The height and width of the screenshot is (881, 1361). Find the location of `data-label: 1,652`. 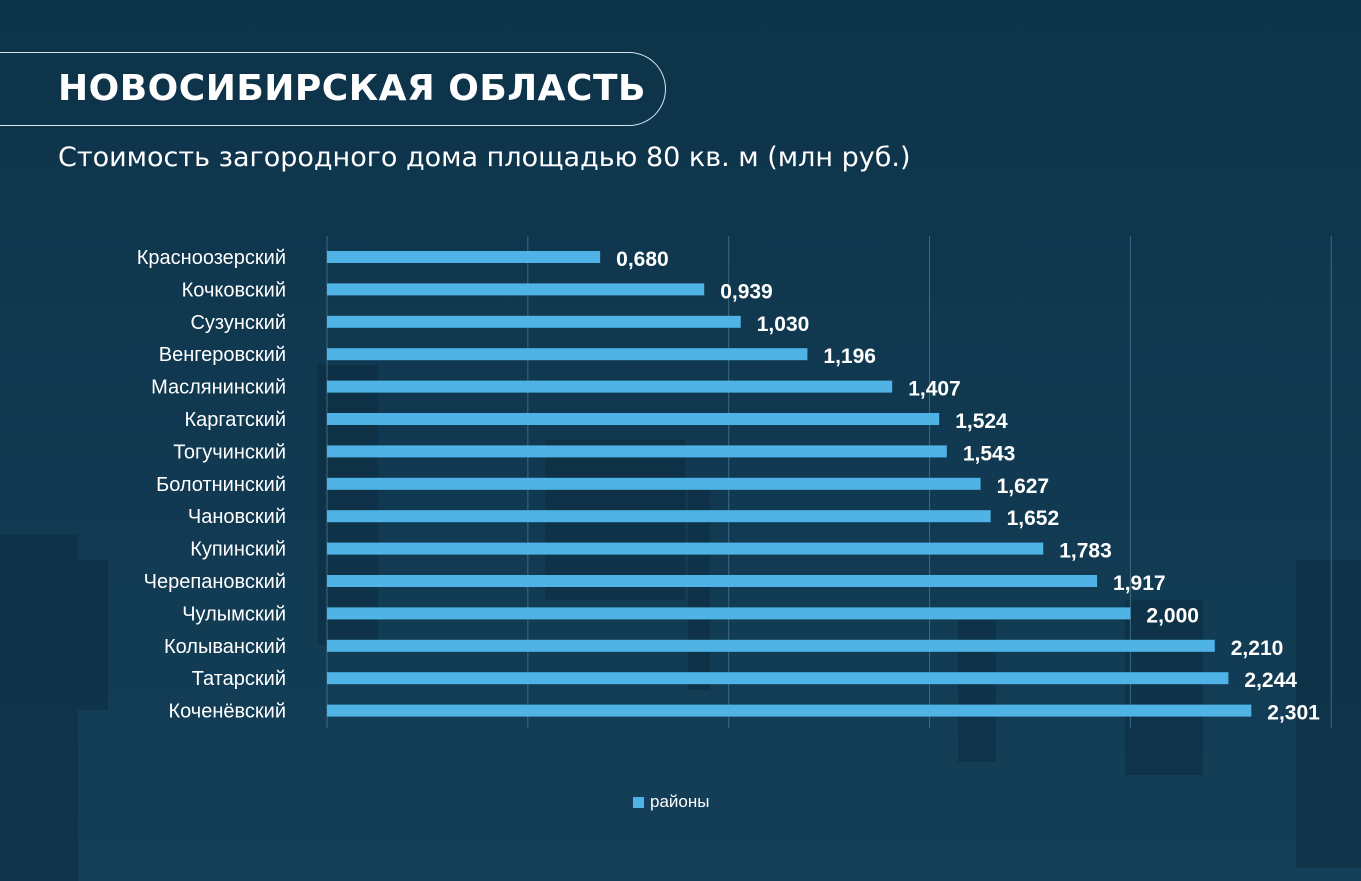

data-label: 1,652 is located at coordinates (1033, 518).